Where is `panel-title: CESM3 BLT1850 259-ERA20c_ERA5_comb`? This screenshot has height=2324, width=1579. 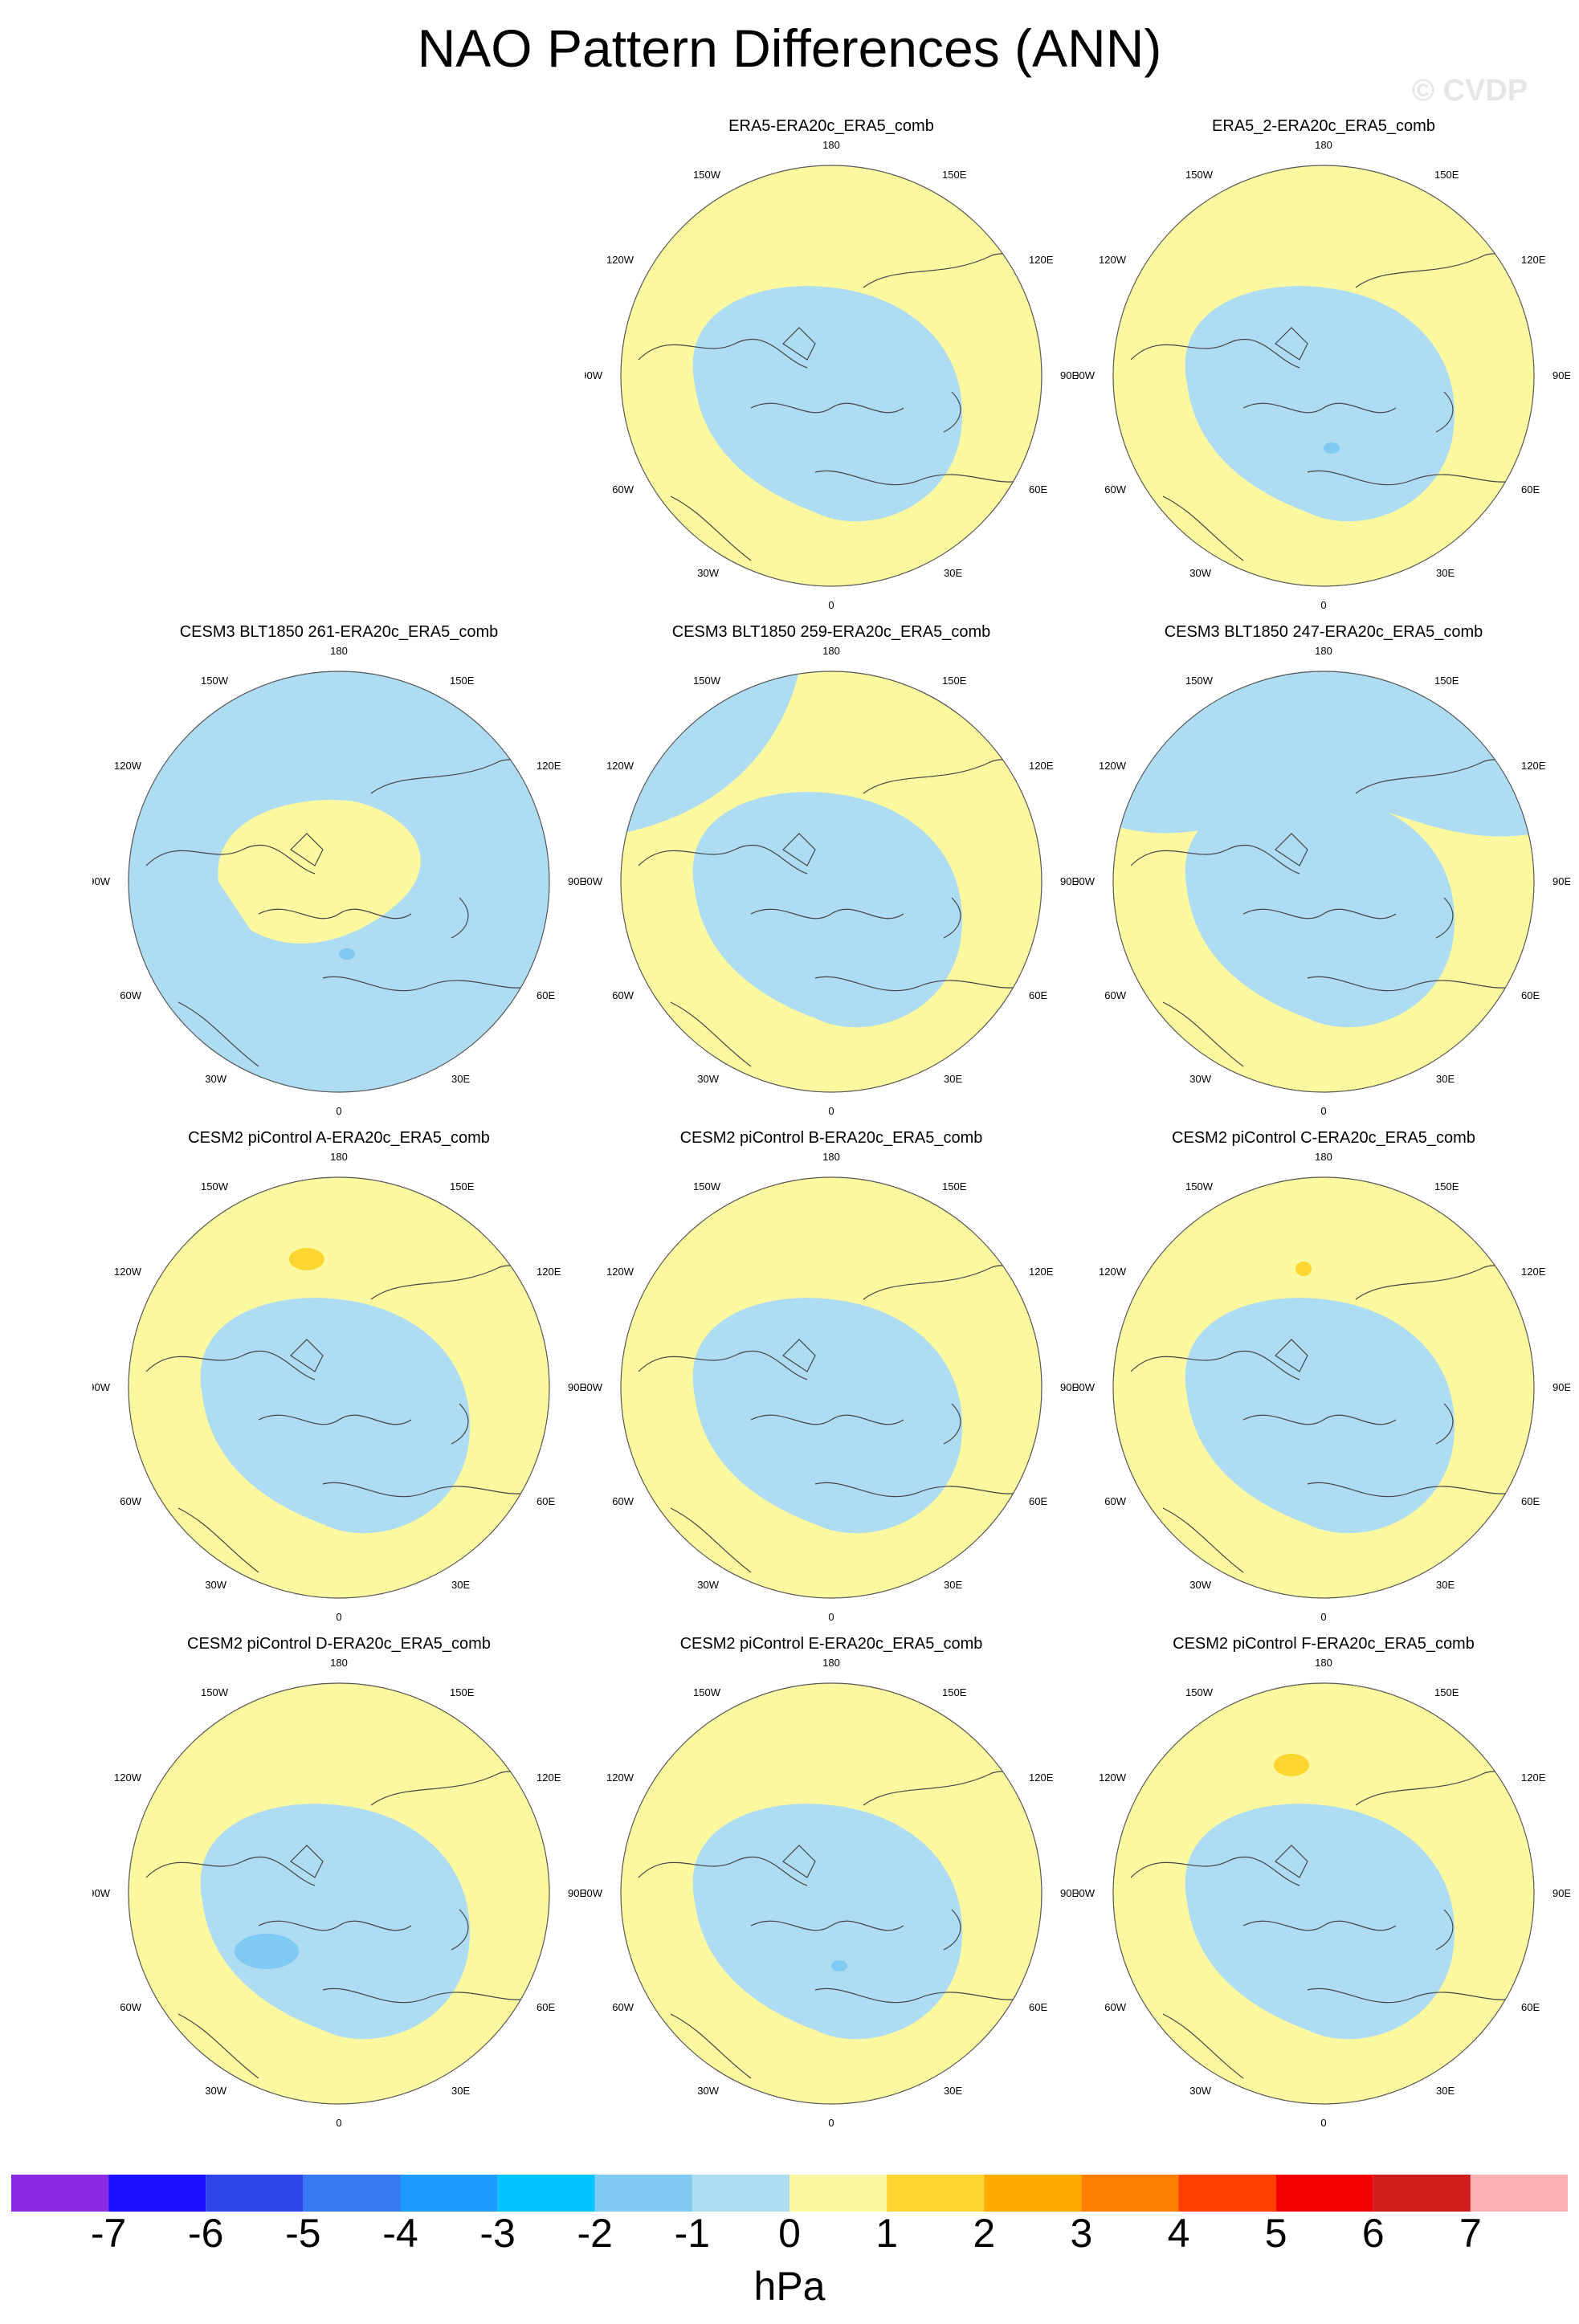
panel-title: CESM3 BLT1850 259-ERA20c_ERA5_comb is located at coordinates (831, 632).